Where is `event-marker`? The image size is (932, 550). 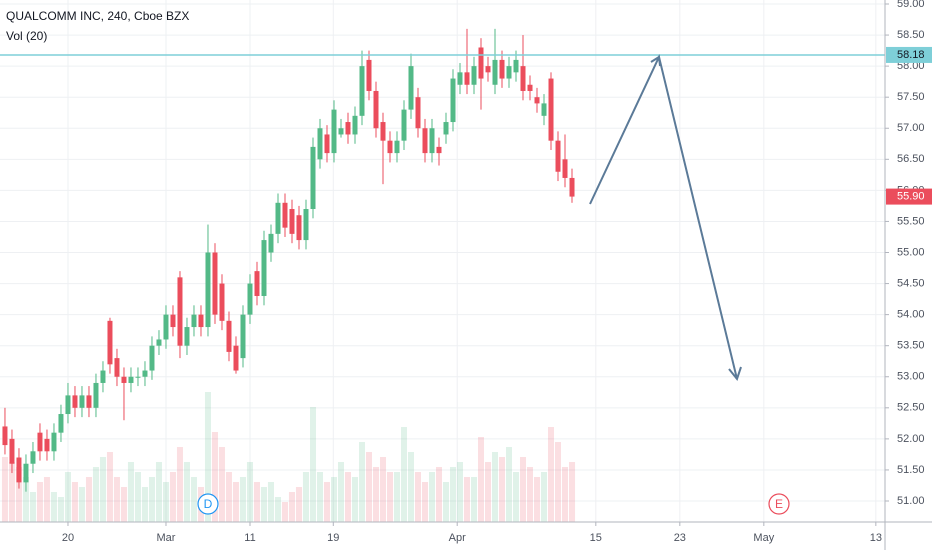
event-marker is located at coordinates (208, 504).